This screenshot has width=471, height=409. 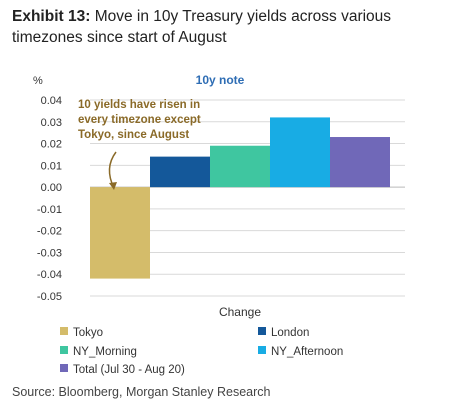 I want to click on bar-ny-morning, so click(x=240, y=166).